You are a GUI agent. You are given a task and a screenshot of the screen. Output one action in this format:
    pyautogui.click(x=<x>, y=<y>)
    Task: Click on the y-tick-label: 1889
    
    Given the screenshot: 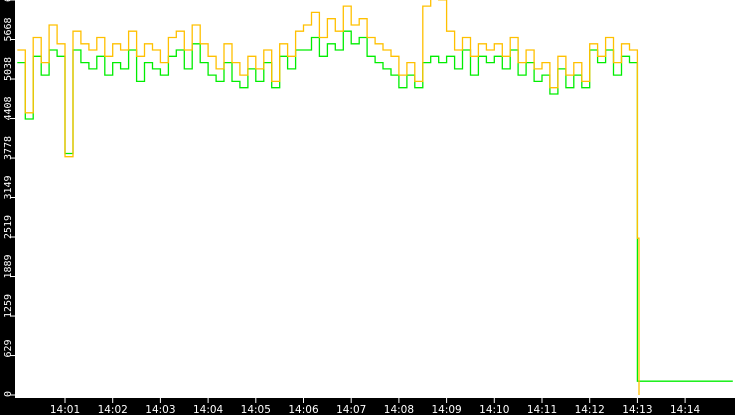 What is the action you would take?
    pyautogui.click(x=8, y=266)
    